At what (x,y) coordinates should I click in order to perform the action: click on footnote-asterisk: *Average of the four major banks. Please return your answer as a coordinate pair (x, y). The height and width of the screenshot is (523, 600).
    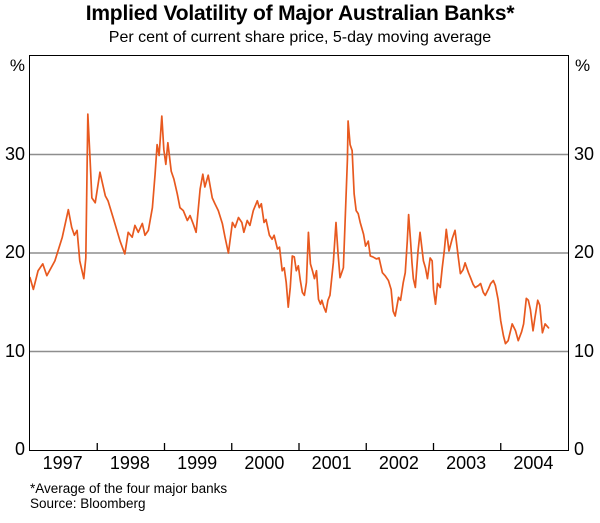
    Looking at the image, I should click on (129, 488).